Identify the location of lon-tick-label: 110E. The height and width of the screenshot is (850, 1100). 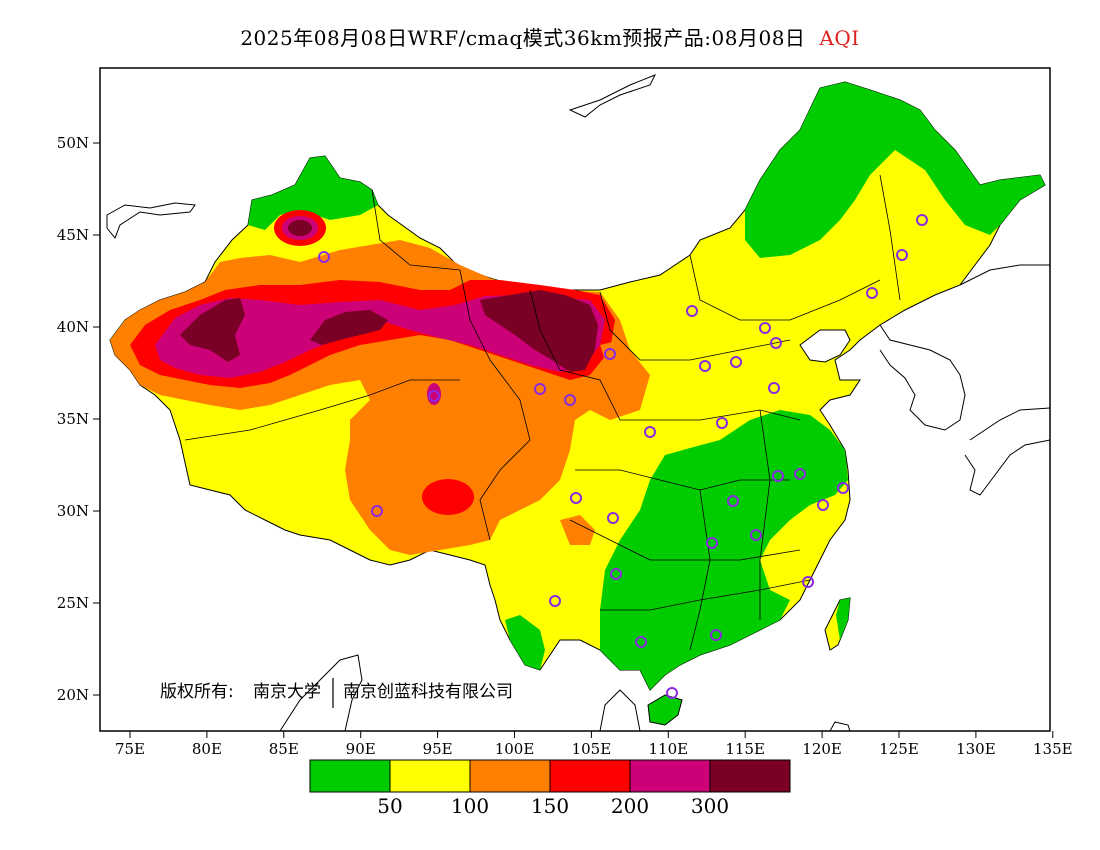
(669, 749).